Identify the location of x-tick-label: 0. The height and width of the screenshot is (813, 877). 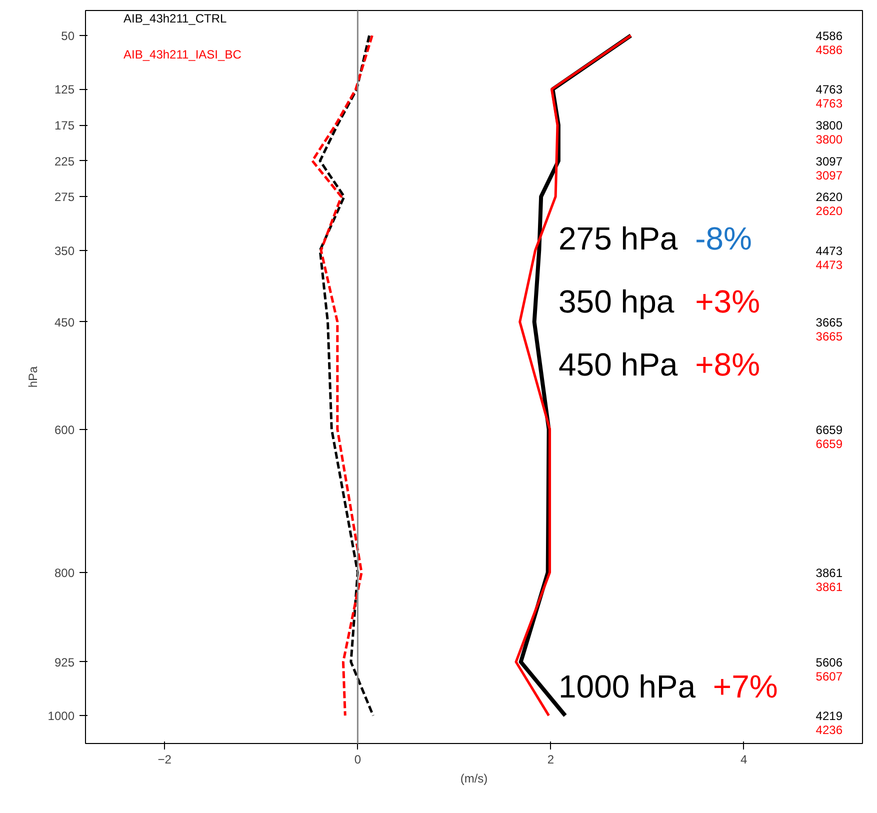
(358, 759).